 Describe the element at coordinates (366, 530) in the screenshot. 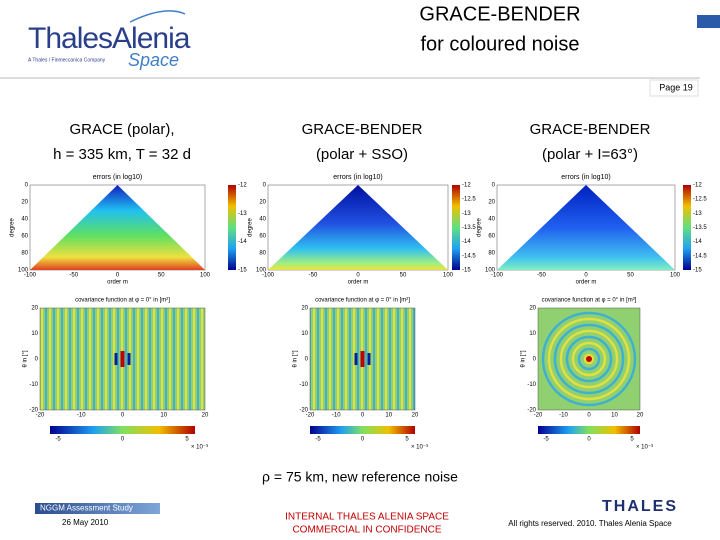

I see `confidential: COMMERCIAL IN CONFIDENCE` at that location.